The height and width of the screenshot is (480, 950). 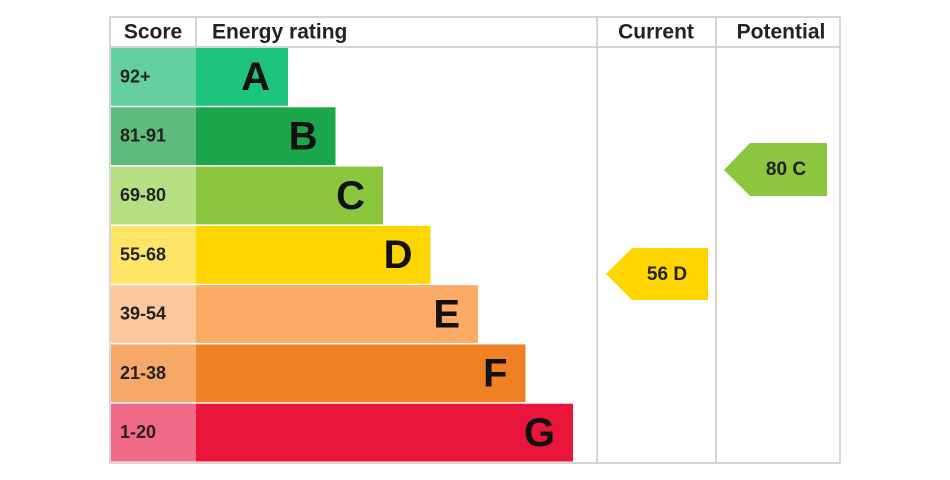 What do you see at coordinates (143, 314) in the screenshot?
I see `score-range: 39-54` at bounding box center [143, 314].